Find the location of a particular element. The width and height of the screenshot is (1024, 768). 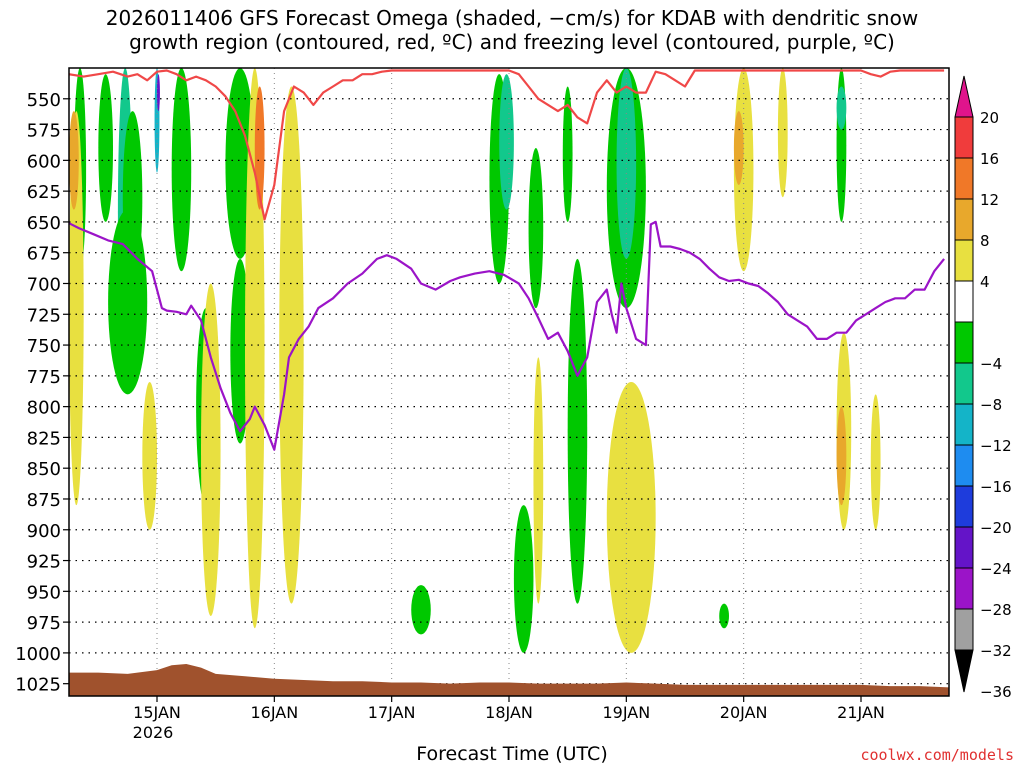

colorbar-label-3: 8 is located at coordinates (985, 241).